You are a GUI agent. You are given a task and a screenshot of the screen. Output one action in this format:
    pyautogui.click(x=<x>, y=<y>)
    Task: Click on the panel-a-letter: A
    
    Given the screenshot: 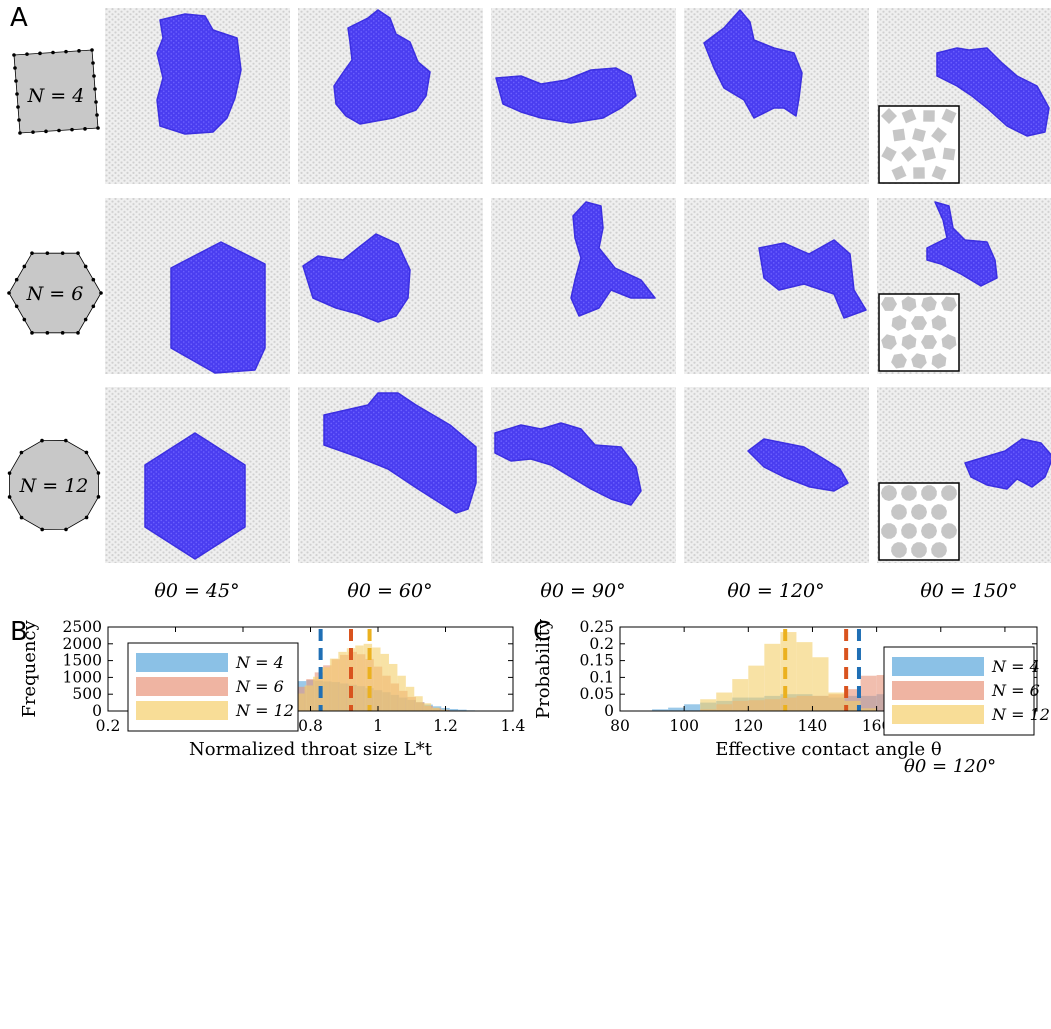 What is the action you would take?
    pyautogui.click(x=19, y=18)
    